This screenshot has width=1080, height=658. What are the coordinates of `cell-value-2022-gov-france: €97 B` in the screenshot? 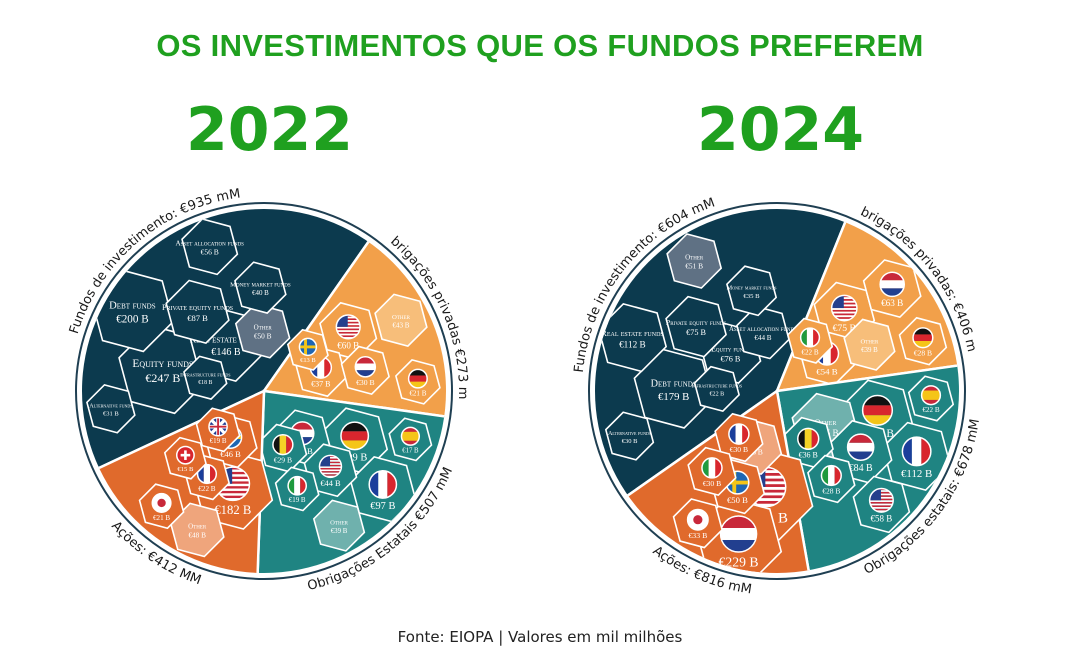 It's located at (382, 506).